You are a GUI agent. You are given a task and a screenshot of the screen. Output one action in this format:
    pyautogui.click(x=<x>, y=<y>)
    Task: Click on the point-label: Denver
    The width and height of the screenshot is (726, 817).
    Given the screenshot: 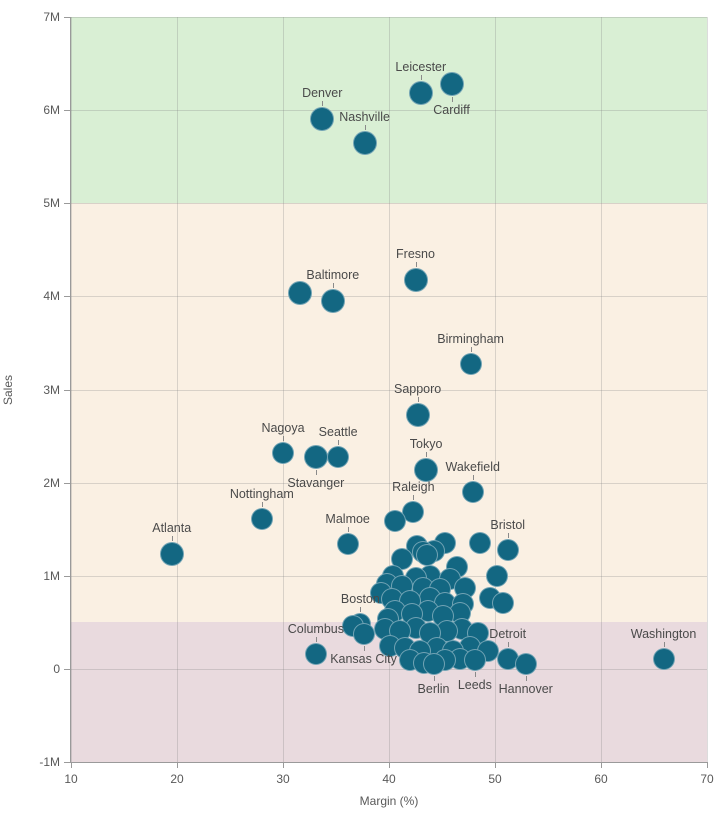 What is the action you would take?
    pyautogui.click(x=322, y=92)
    